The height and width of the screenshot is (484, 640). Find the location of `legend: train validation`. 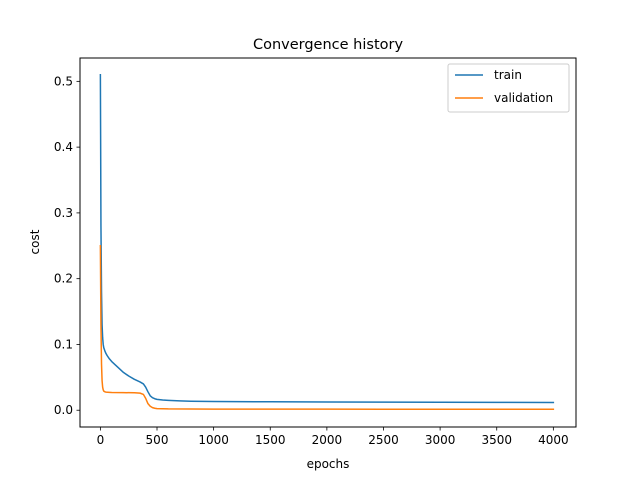

legend: train validation is located at coordinates (508, 88).